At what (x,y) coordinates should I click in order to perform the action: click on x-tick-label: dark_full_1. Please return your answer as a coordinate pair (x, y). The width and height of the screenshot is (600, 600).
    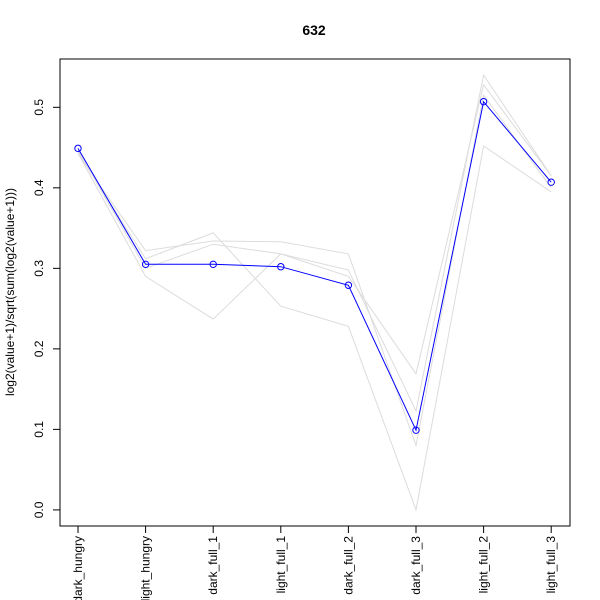
    Looking at the image, I should click on (213, 565).